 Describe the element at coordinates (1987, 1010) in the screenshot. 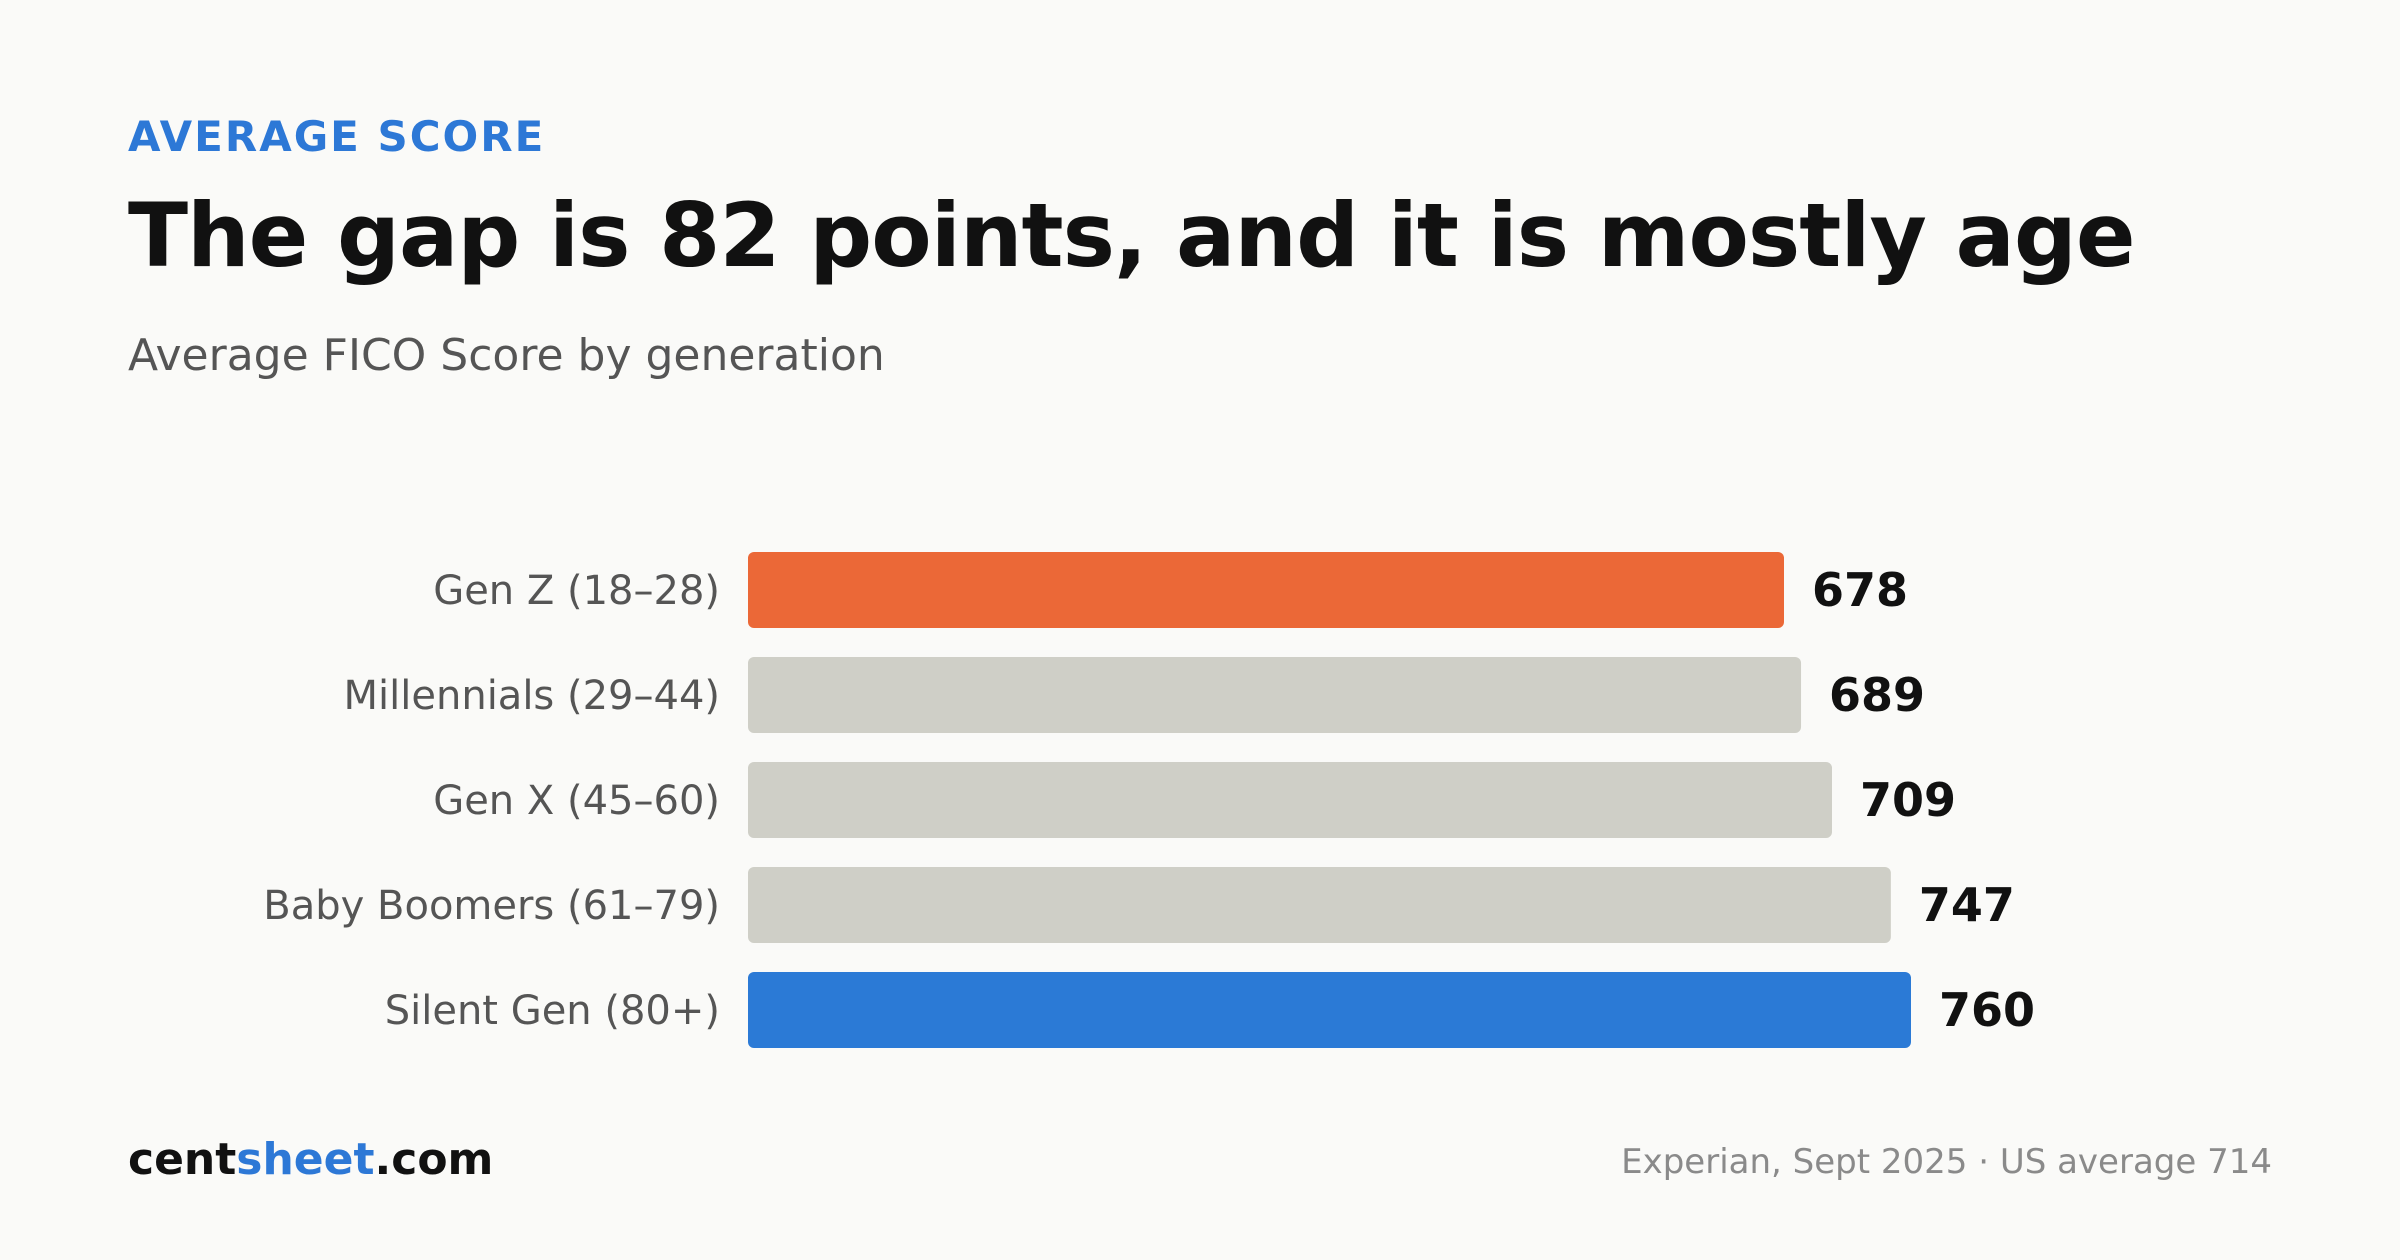

I see `value-label: 760` at that location.